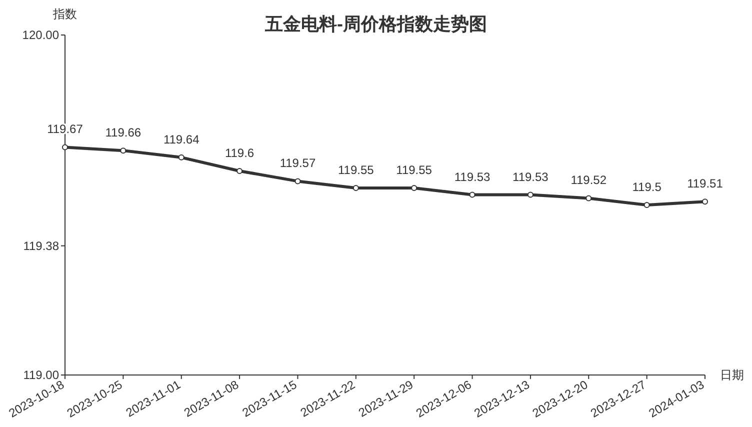 The image size is (752, 427). I want to click on y-tick-label: 119.00, so click(41, 375).